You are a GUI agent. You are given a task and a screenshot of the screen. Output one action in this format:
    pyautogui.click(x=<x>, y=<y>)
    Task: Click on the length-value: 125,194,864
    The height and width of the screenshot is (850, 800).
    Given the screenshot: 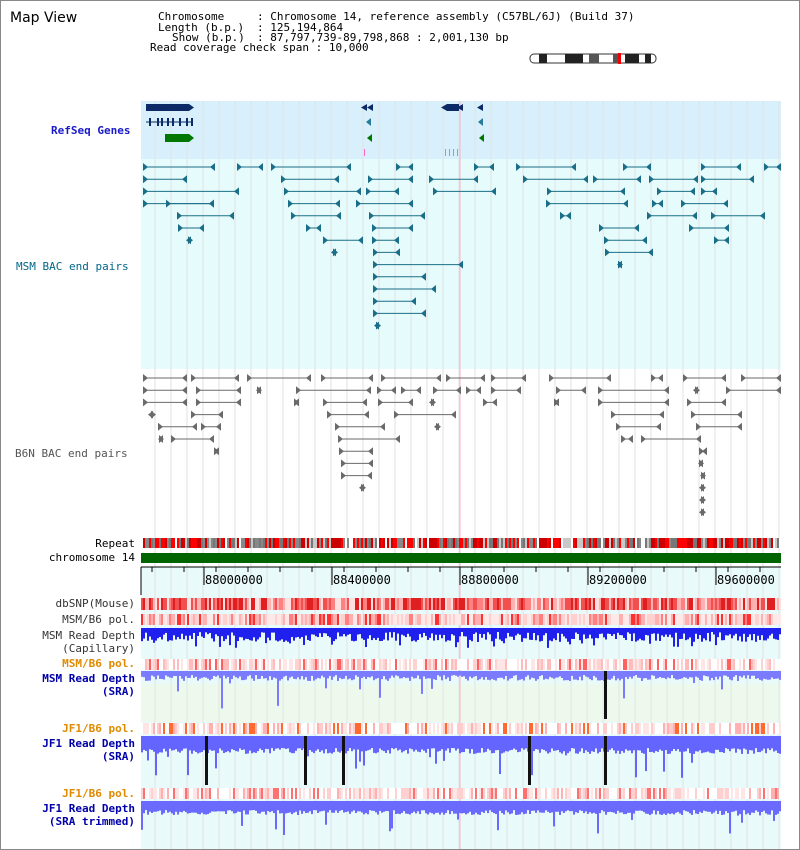 What is the action you would take?
    pyautogui.click(x=307, y=27)
    